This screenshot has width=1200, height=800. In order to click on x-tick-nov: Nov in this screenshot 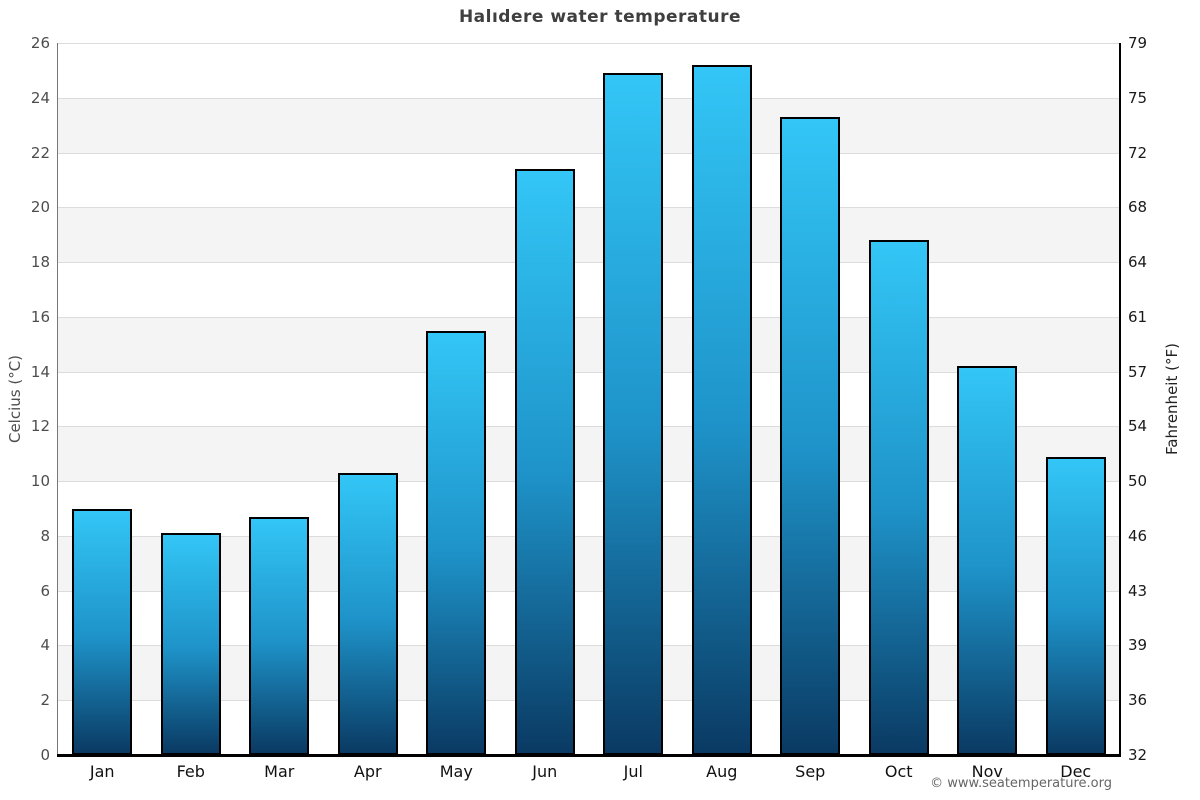, I will do `click(987, 771)`.